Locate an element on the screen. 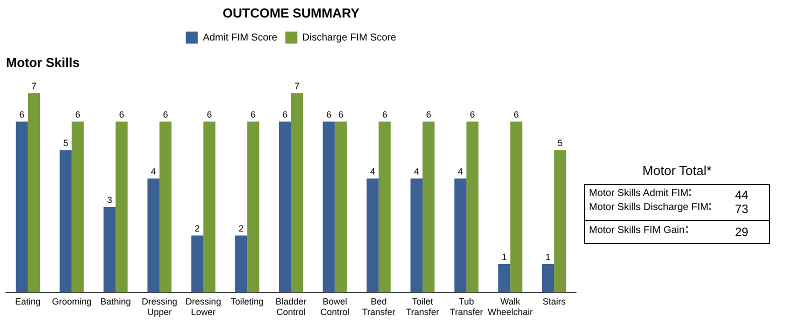 The image size is (786, 332). chart-title: OUTCOME SUMMARY is located at coordinates (291, 12).